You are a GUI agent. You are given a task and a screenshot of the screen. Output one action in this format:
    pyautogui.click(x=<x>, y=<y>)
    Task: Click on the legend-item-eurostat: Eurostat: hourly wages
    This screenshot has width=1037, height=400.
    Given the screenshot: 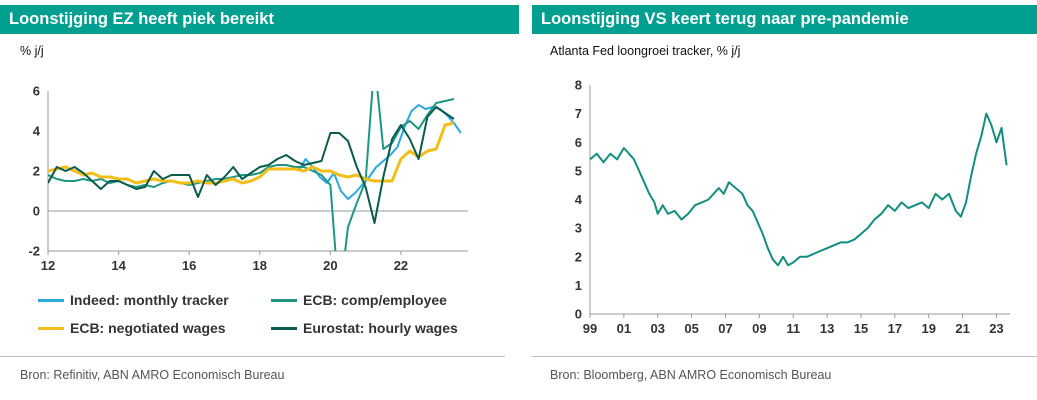 What is the action you would take?
    pyautogui.click(x=364, y=328)
    